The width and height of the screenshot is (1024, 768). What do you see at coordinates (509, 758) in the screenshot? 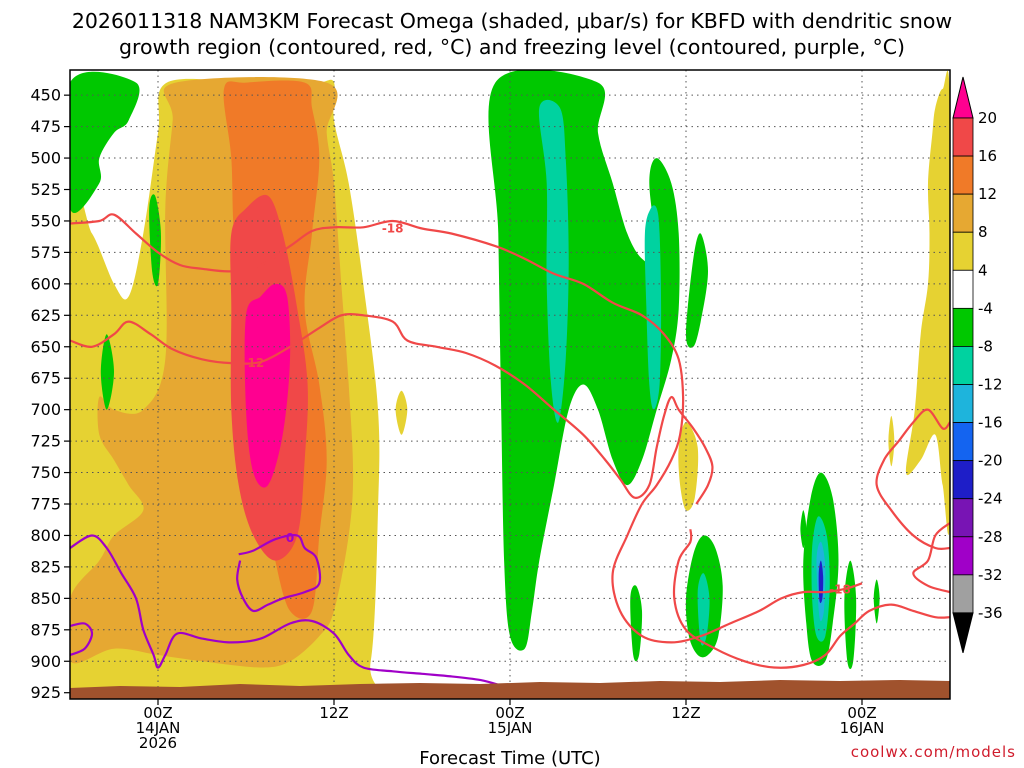
I see `x-axis-title: Forecast Time (UTC)` at bounding box center [509, 758].